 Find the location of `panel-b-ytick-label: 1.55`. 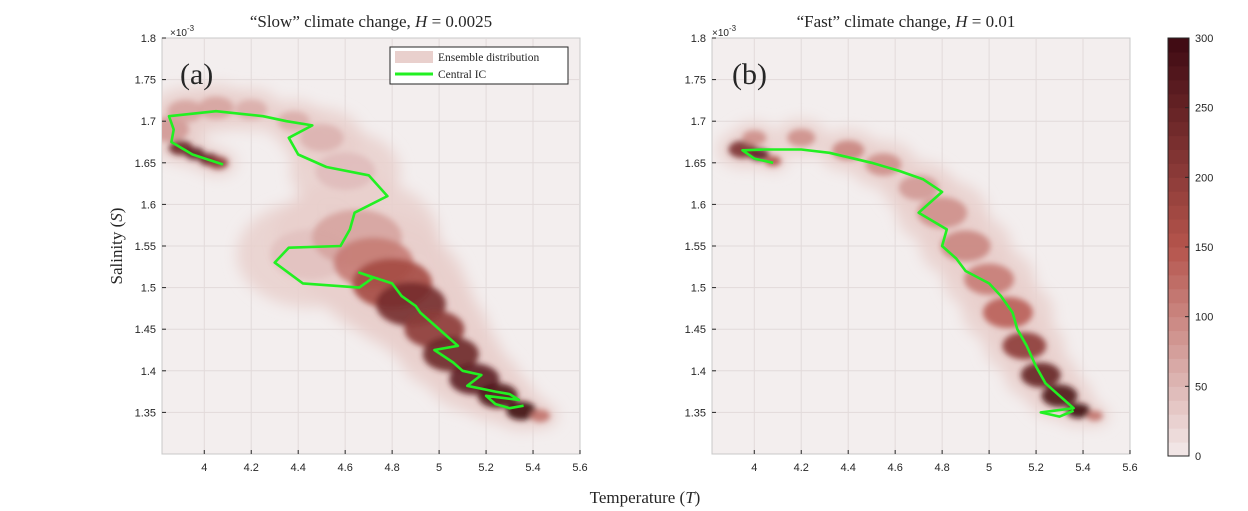

panel-b-ytick-label: 1.55 is located at coordinates (695, 247).